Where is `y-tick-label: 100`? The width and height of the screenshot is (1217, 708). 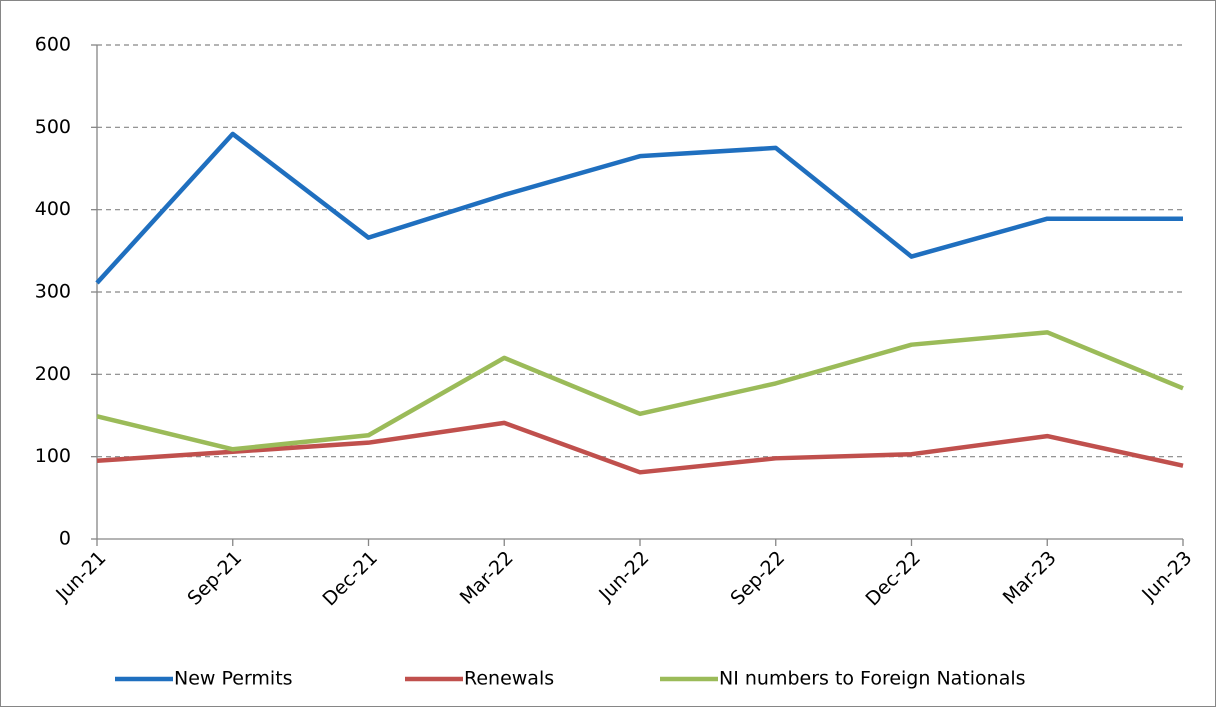
y-tick-label: 100 is located at coordinates (53, 456).